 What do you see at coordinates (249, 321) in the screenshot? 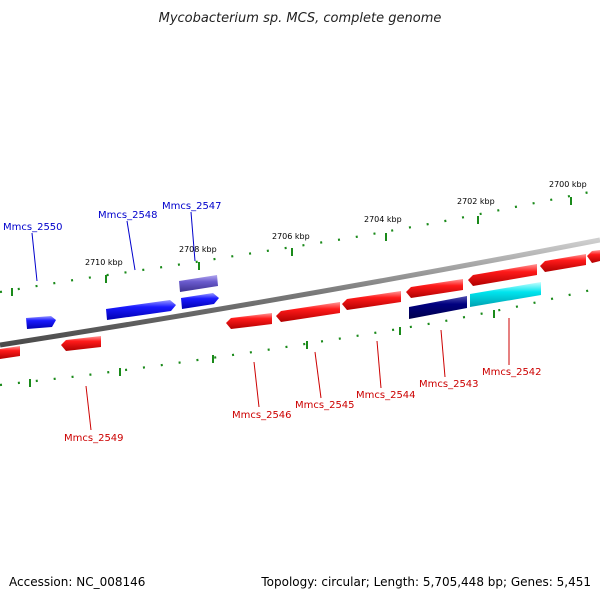
I see `gene-mmcs-2546-arrow` at bounding box center [249, 321].